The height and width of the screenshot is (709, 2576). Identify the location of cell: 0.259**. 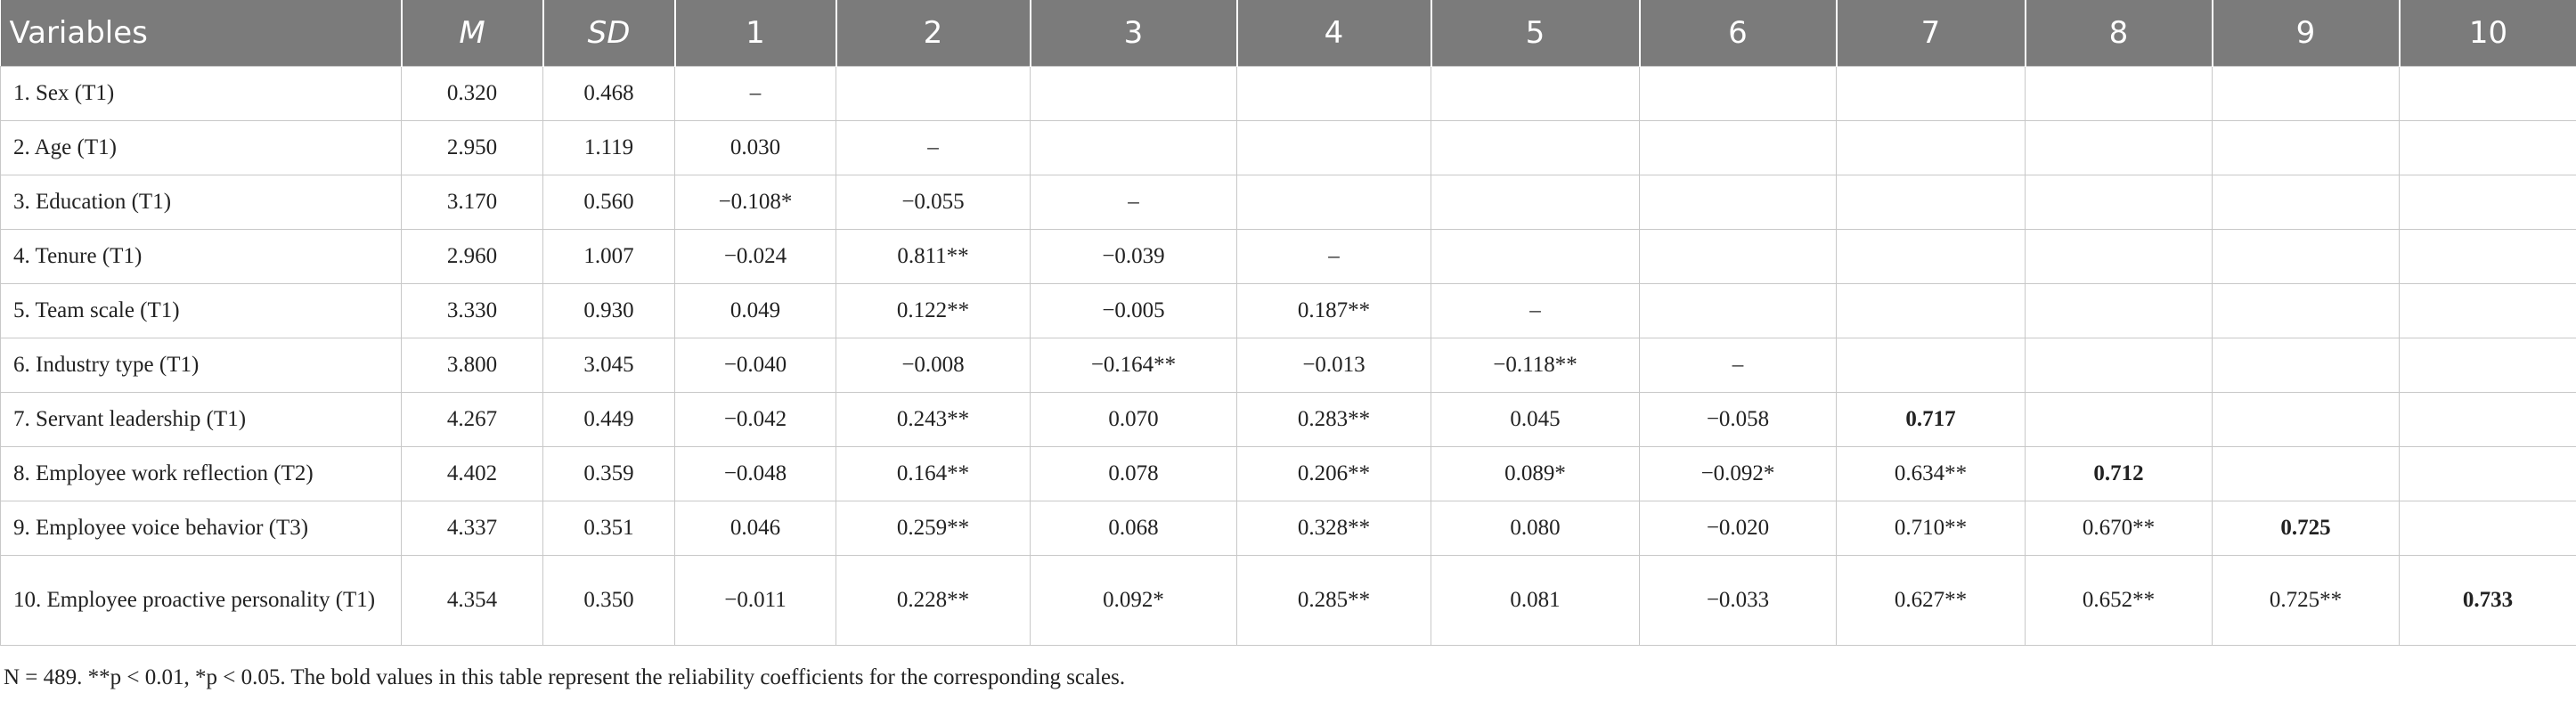
(934, 529).